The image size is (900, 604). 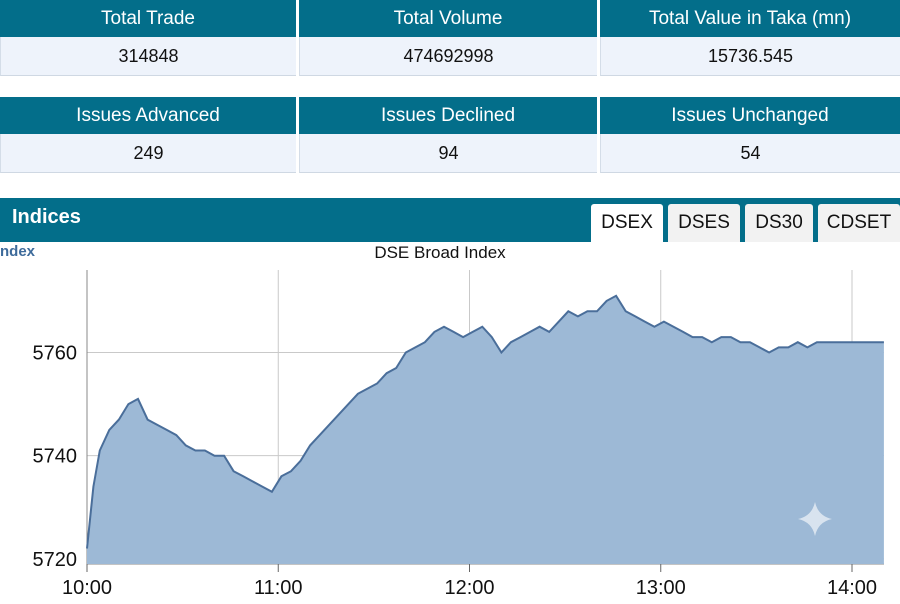 I want to click on chart-title: DSE Broad Index, so click(x=440, y=252).